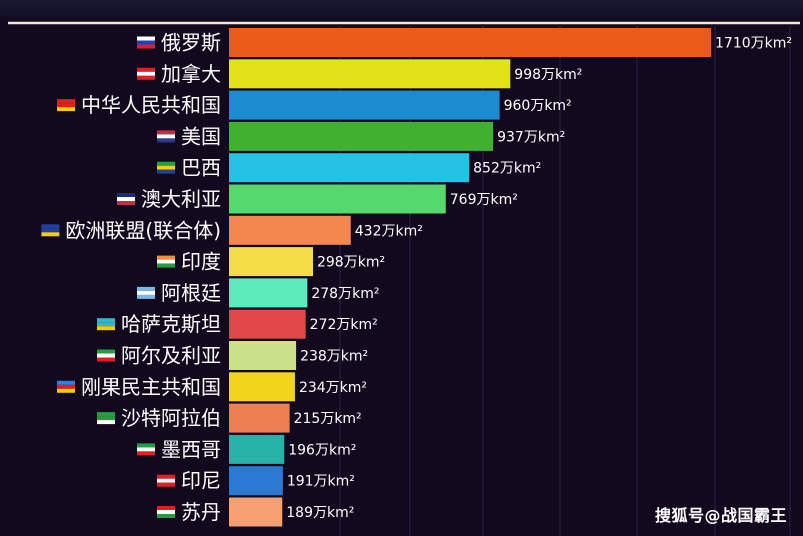  Describe the element at coordinates (334, 357) in the screenshot. I see `value-label: 238万km²` at that location.